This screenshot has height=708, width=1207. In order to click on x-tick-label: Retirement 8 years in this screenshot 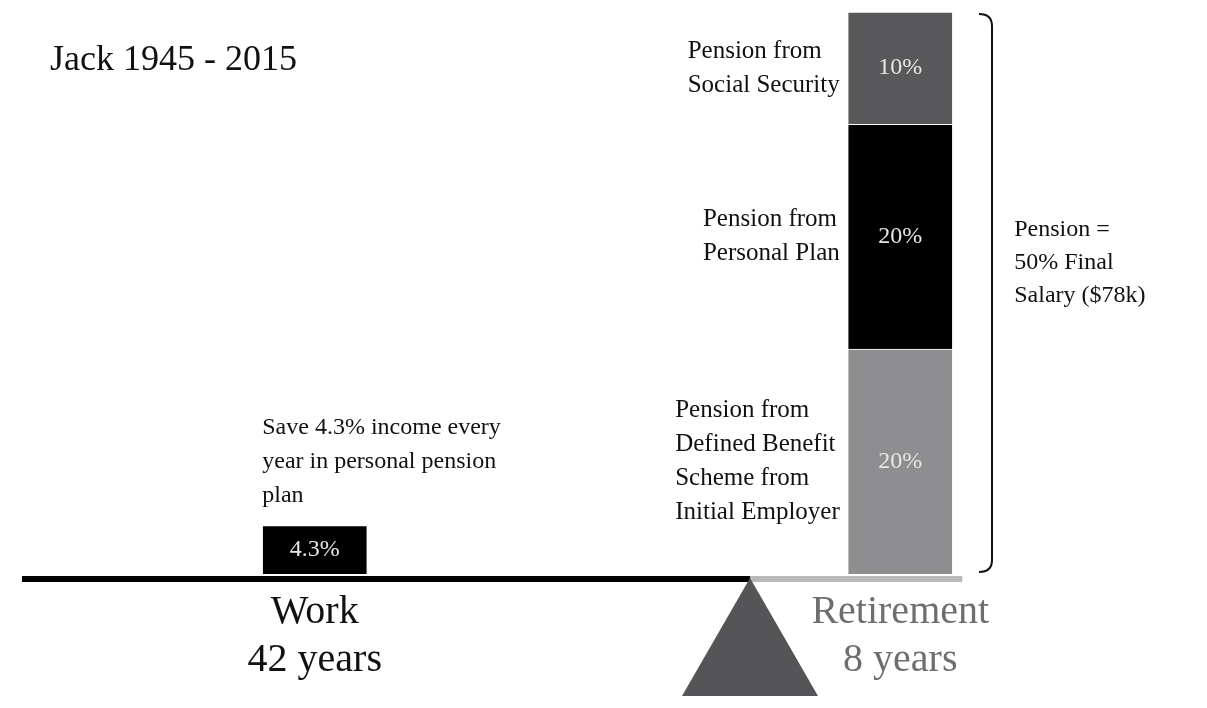, I will do `click(900, 633)`.